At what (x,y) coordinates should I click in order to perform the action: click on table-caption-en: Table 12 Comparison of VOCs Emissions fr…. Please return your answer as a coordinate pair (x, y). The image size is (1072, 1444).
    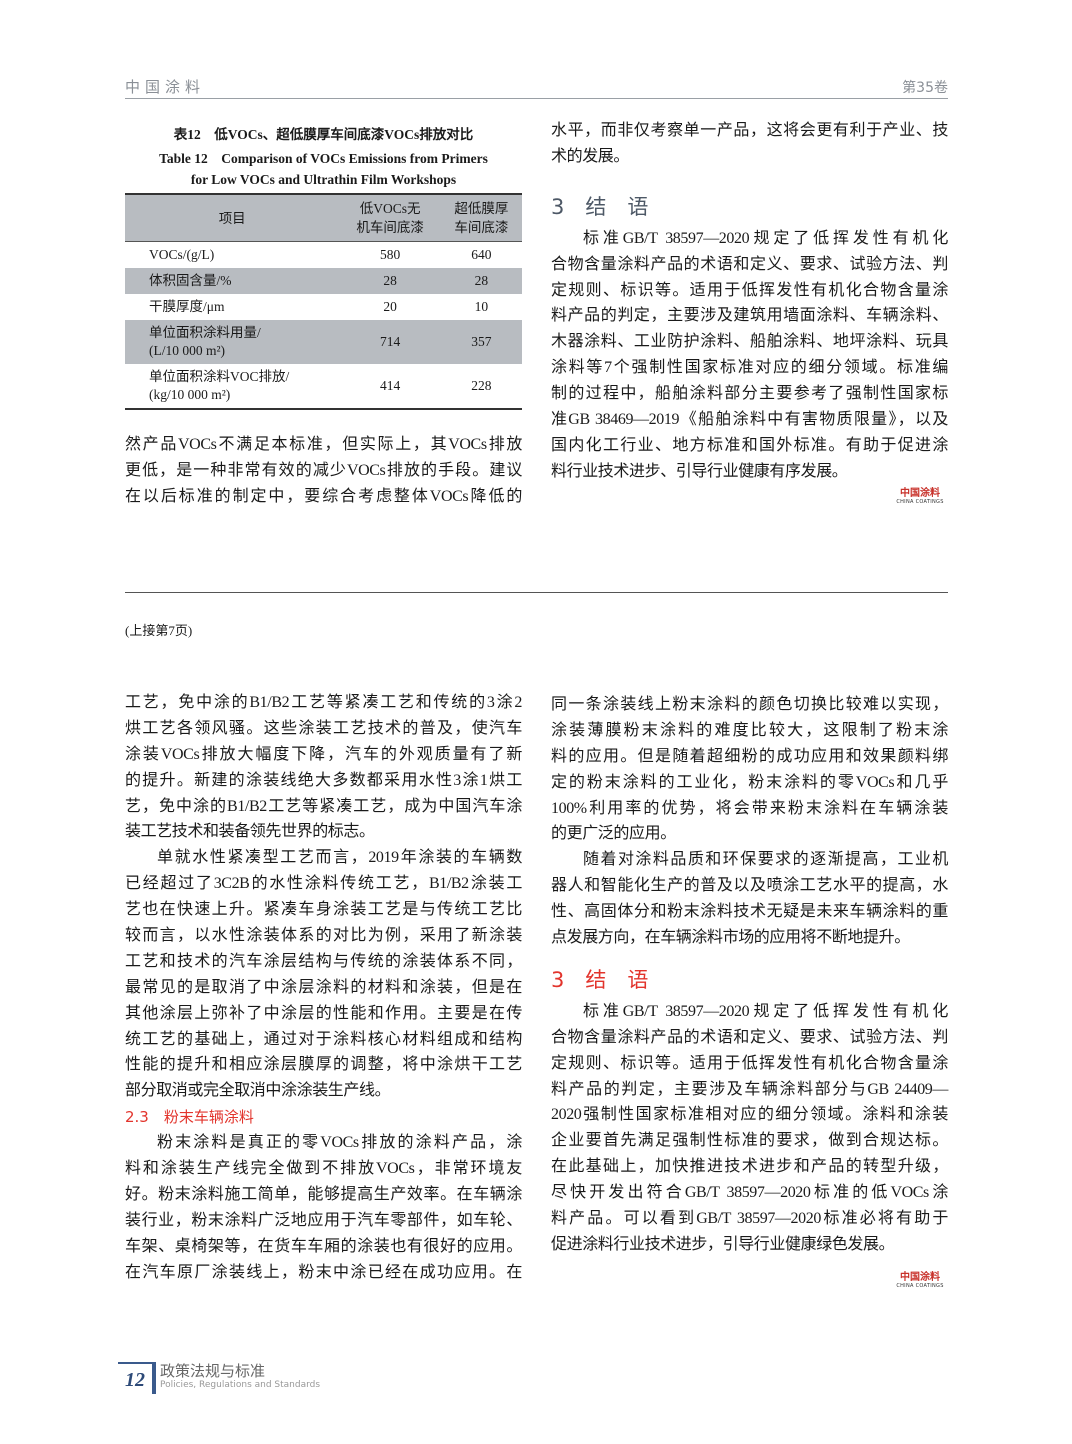
    Looking at the image, I should click on (323, 169).